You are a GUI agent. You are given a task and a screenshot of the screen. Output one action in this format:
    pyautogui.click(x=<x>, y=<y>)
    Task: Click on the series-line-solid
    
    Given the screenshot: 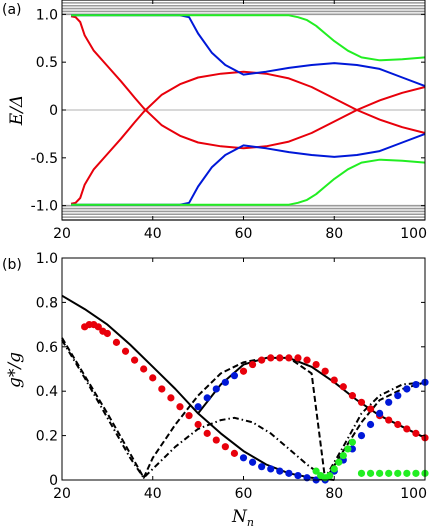 What is the action you would take?
    pyautogui.click(x=311, y=397)
    